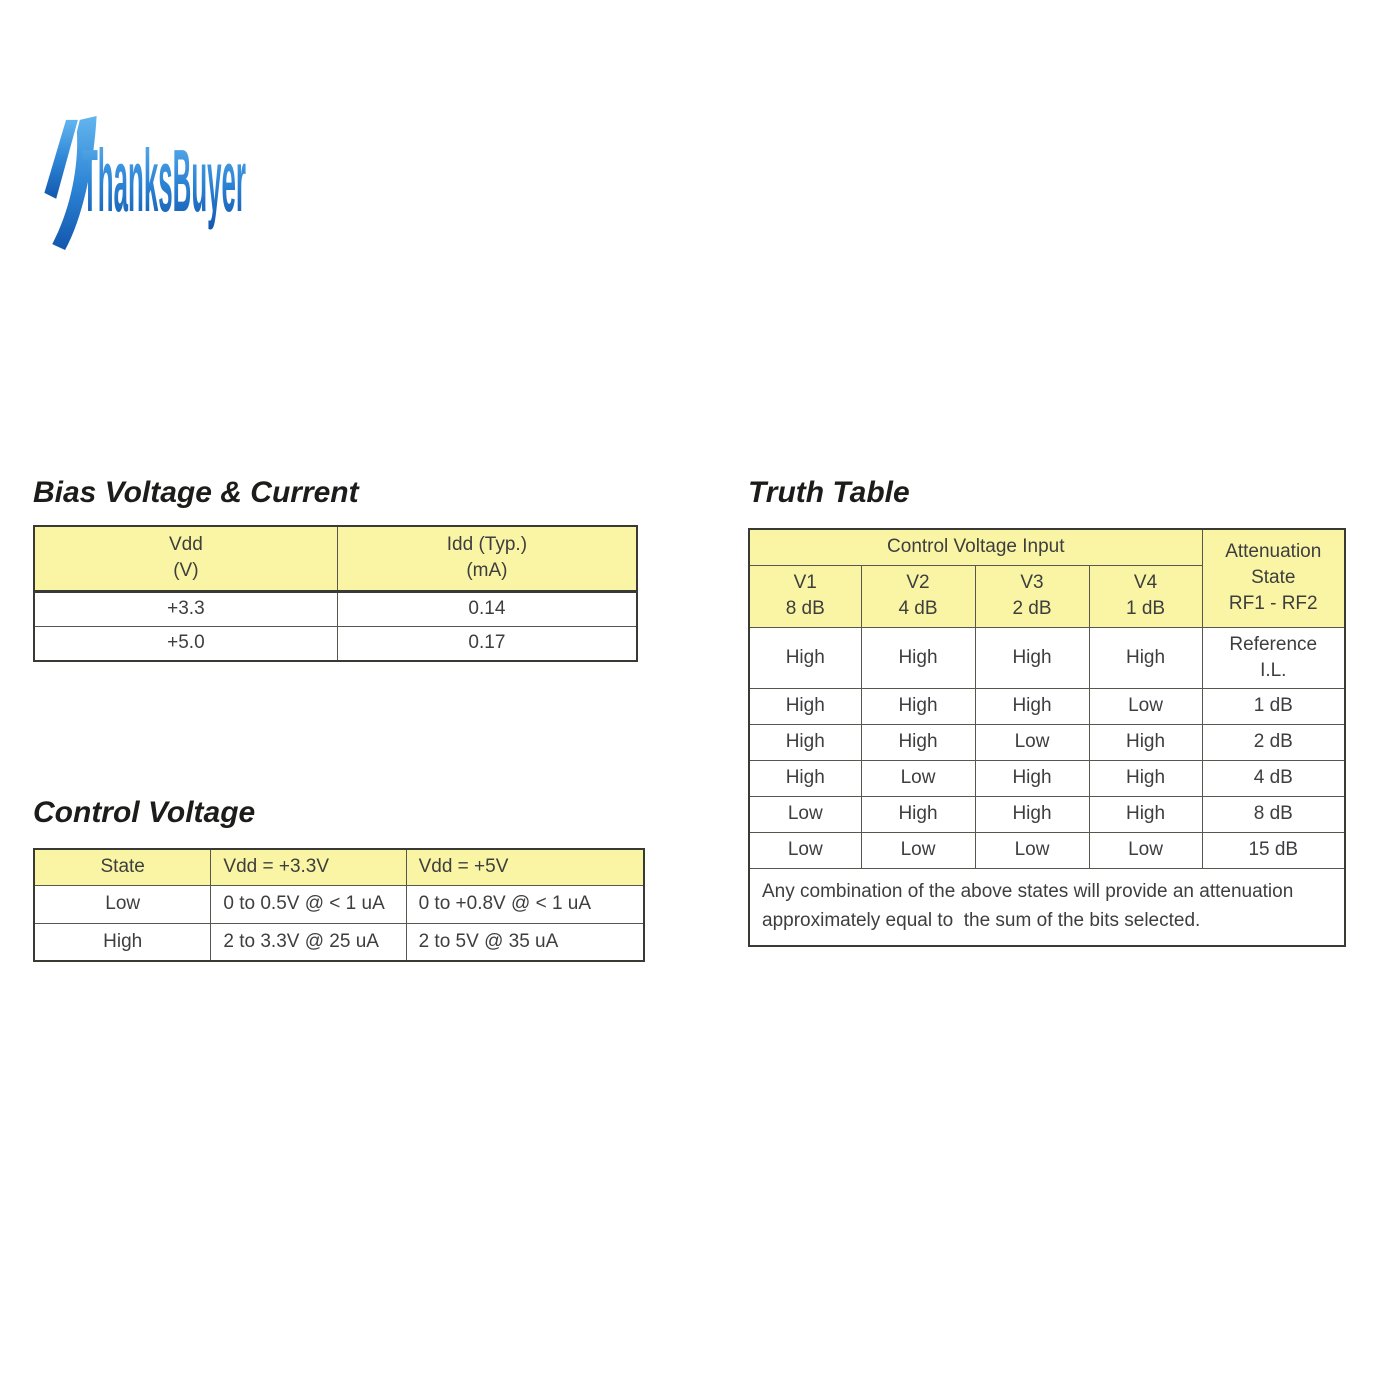  I want to click on table-cell: 2 to 3.3V @ 25 uA, so click(308, 942).